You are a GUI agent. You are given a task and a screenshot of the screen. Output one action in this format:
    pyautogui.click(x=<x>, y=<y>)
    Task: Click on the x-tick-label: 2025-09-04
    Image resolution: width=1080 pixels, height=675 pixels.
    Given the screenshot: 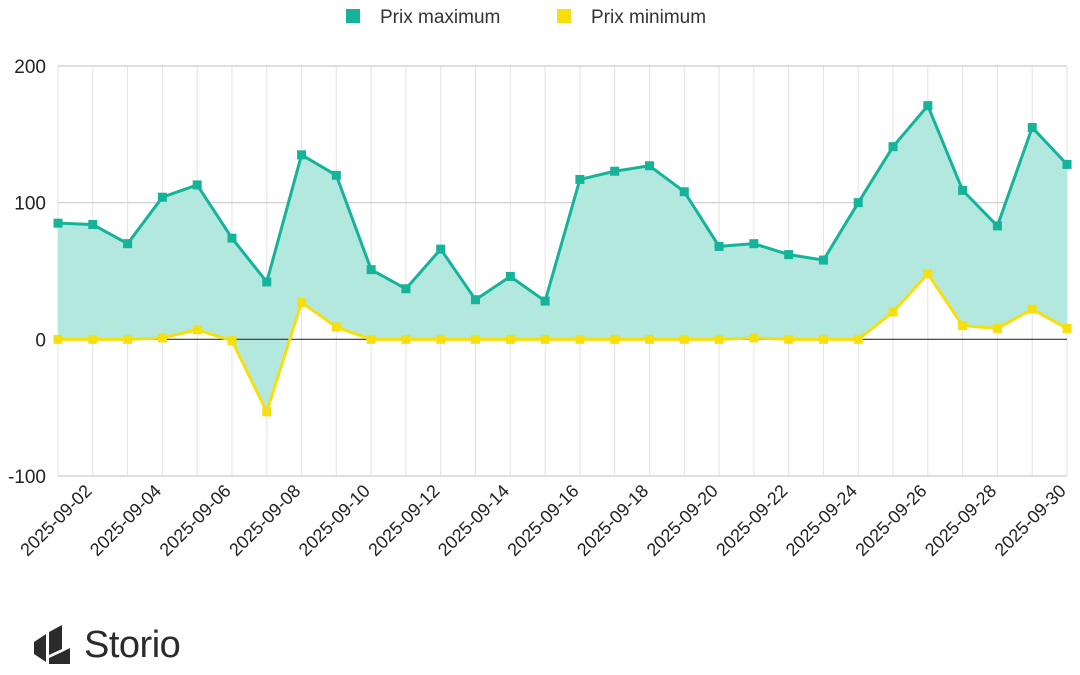 What is the action you would take?
    pyautogui.click(x=125, y=520)
    